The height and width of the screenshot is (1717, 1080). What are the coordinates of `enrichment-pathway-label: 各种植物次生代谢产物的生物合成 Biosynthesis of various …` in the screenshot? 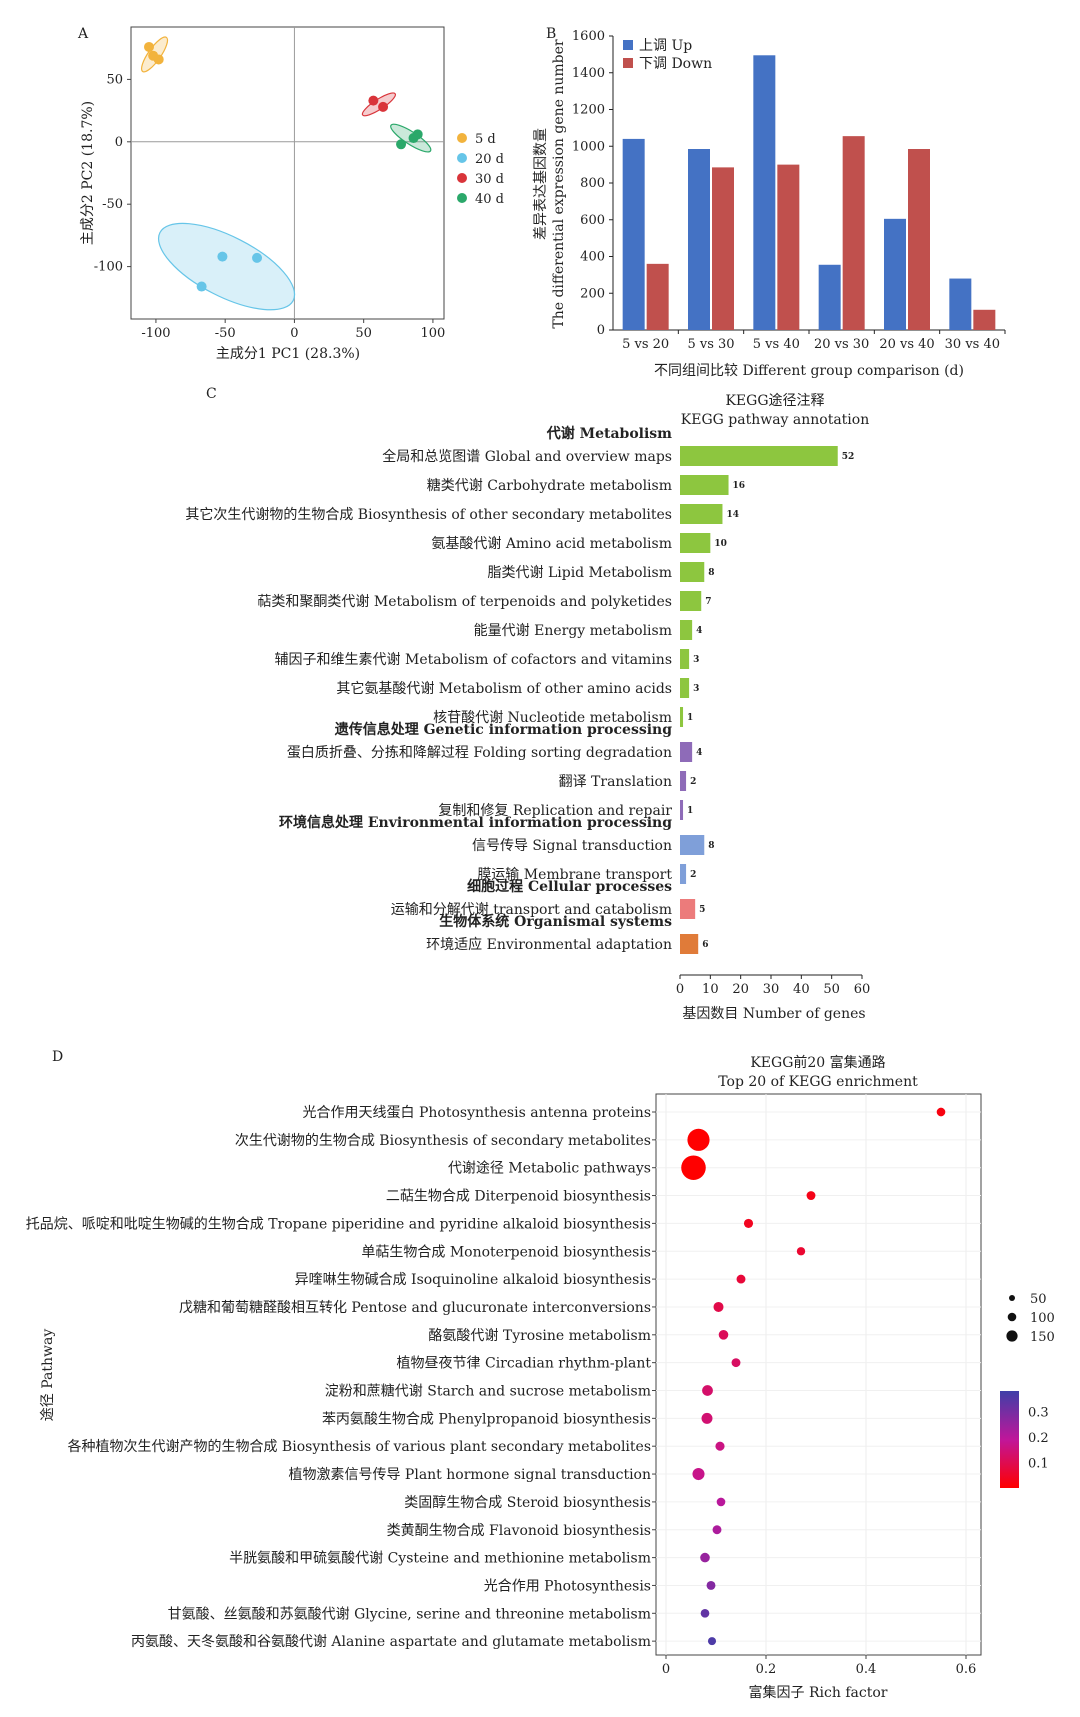 It's located at (359, 1447).